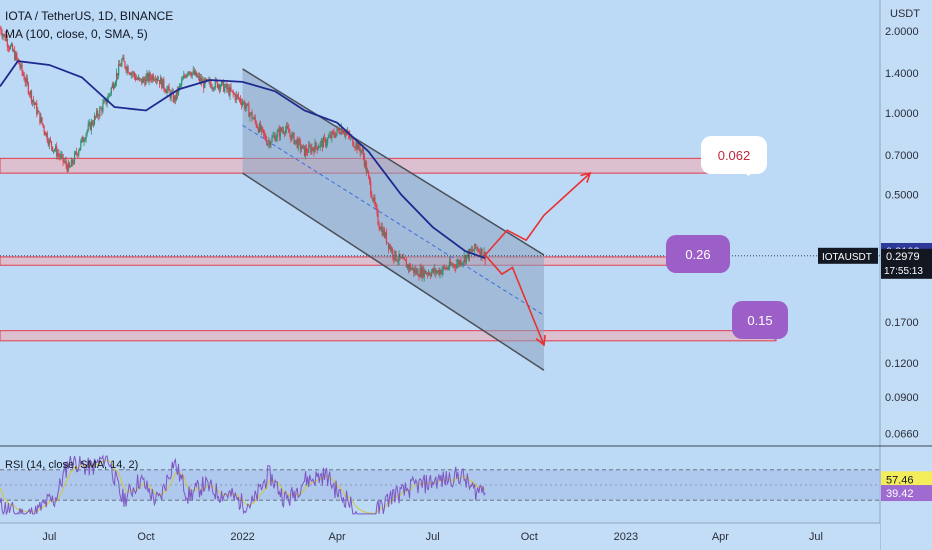 The height and width of the screenshot is (550, 932). Describe the element at coordinates (145, 537) in the screenshot. I see `x-tick-label: Oct` at that location.